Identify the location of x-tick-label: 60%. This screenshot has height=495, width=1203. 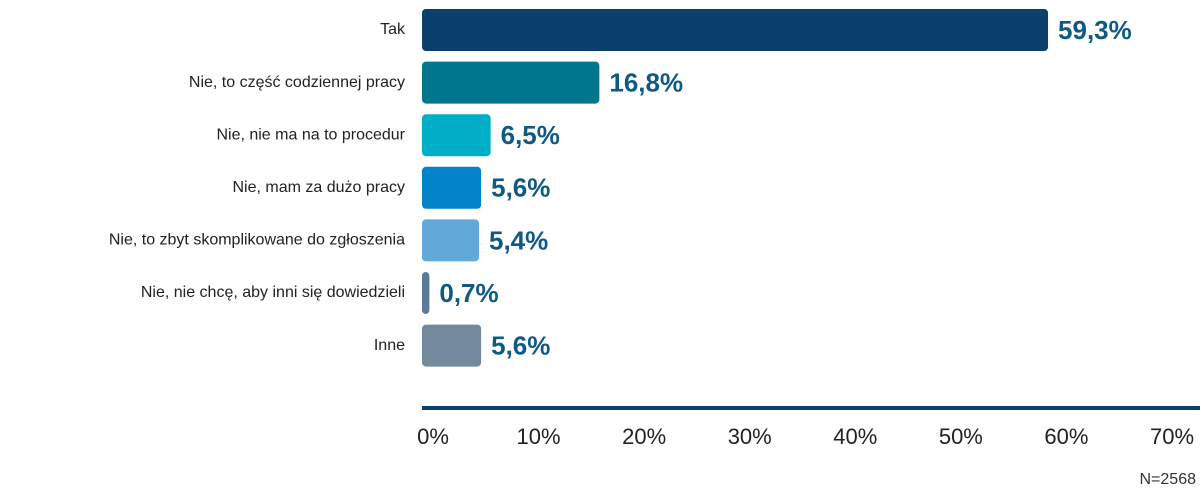
(1066, 436).